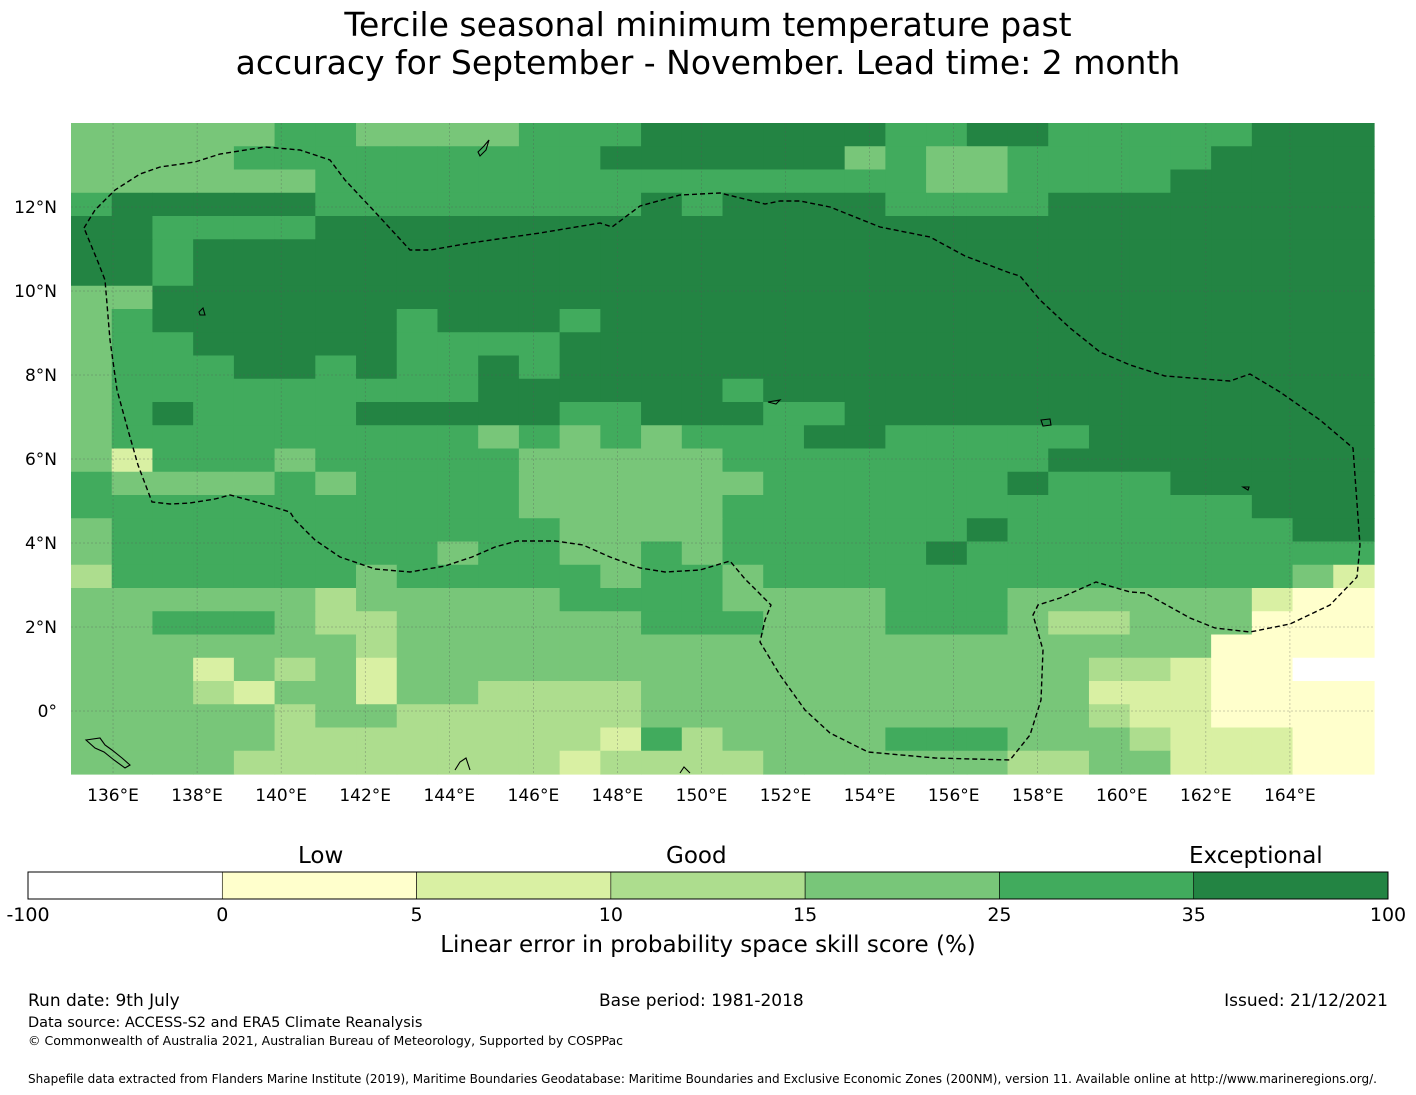 Image resolution: width=1416 pixels, height=1095 pixels. What do you see at coordinates (41, 376) in the screenshot?
I see `lat-tick-label: 8°N` at bounding box center [41, 376].